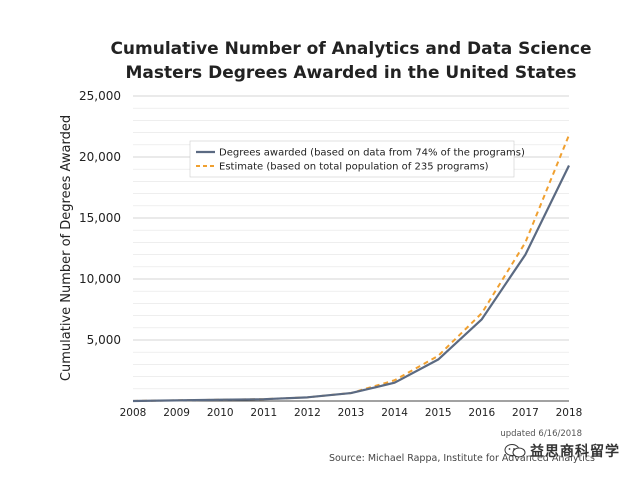  I want to click on x-tick-label: 2015, so click(438, 413).